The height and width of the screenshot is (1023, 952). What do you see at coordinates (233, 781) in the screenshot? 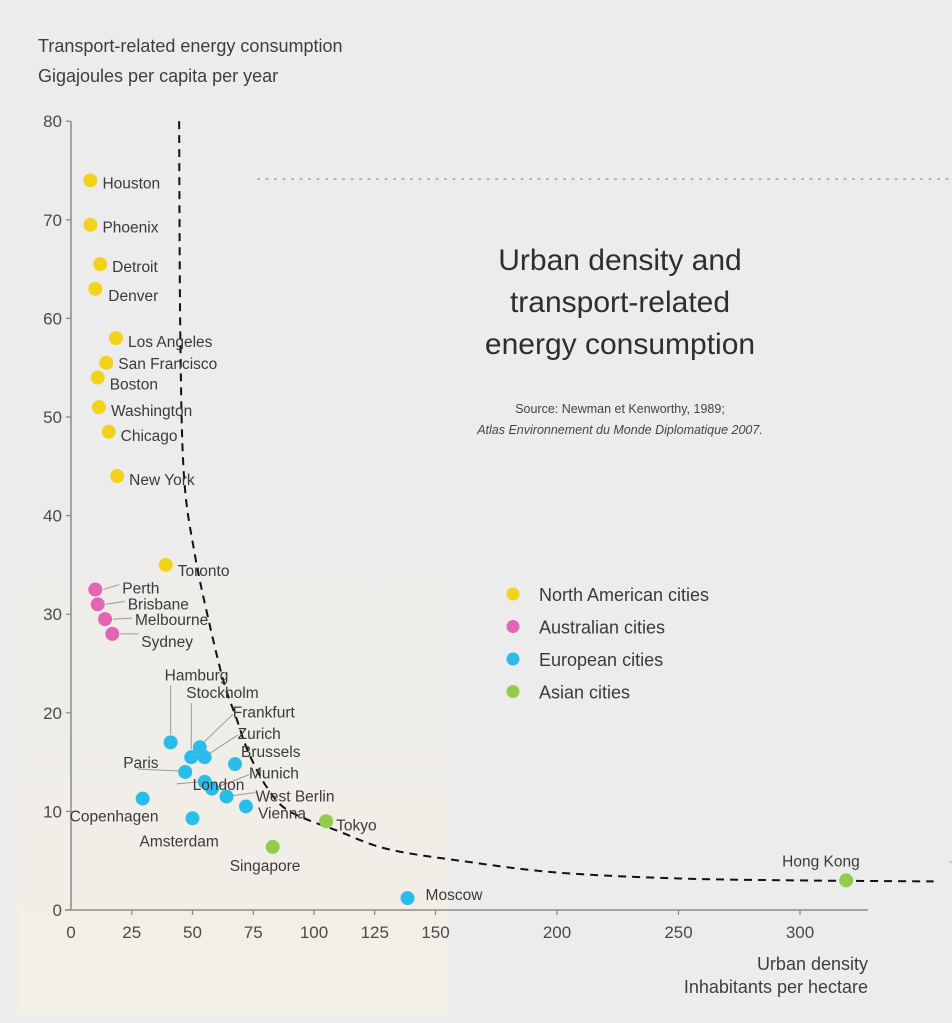
I see `leader-line-munich` at bounding box center [233, 781].